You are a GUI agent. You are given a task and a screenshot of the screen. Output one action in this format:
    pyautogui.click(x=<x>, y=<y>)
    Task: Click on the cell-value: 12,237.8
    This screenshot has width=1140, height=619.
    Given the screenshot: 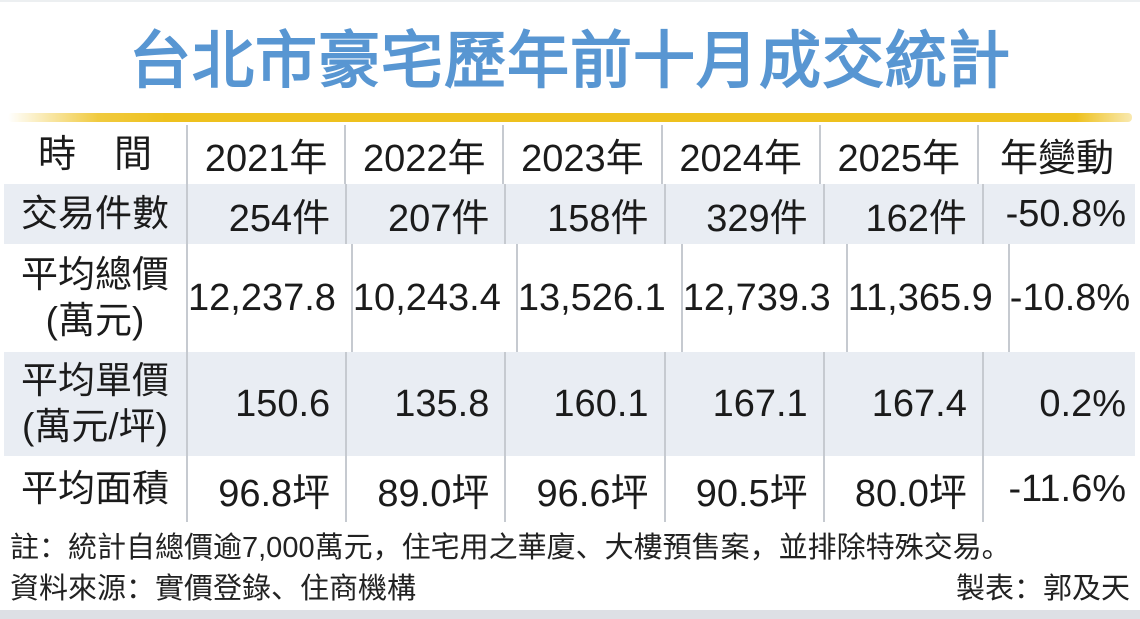 What is the action you would take?
    pyautogui.click(x=270, y=298)
    